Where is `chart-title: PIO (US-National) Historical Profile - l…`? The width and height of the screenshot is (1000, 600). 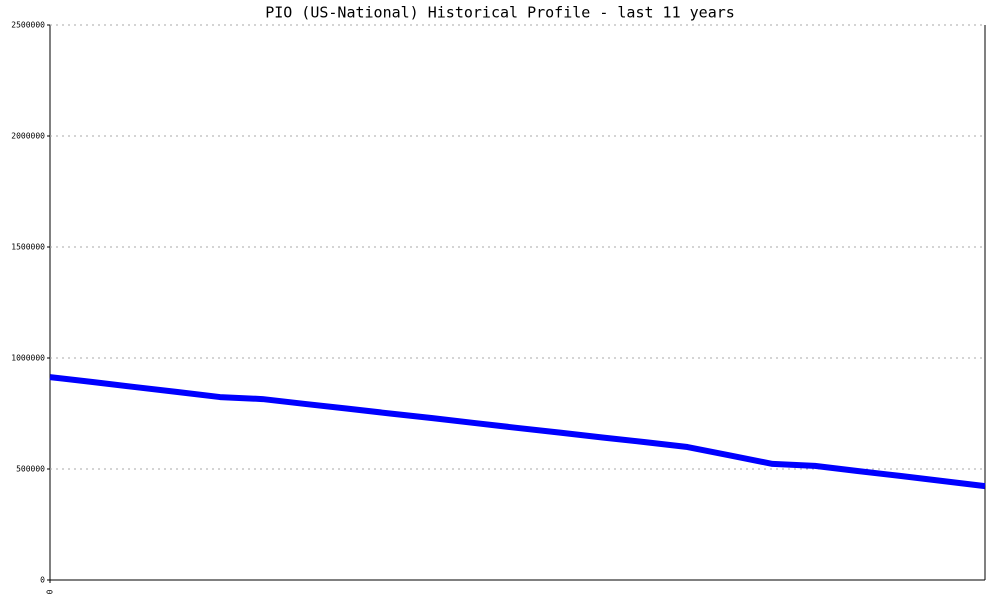
chart-title: PIO (US-National) Historical Profile - l… is located at coordinates (500, 13).